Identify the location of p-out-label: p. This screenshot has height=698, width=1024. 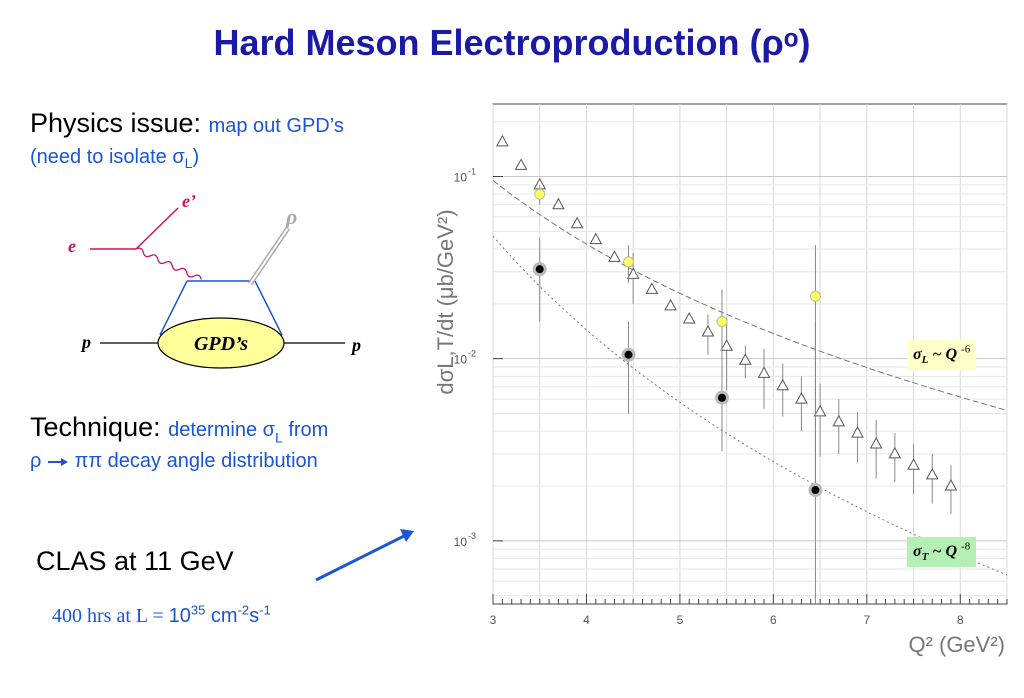
(355, 345).